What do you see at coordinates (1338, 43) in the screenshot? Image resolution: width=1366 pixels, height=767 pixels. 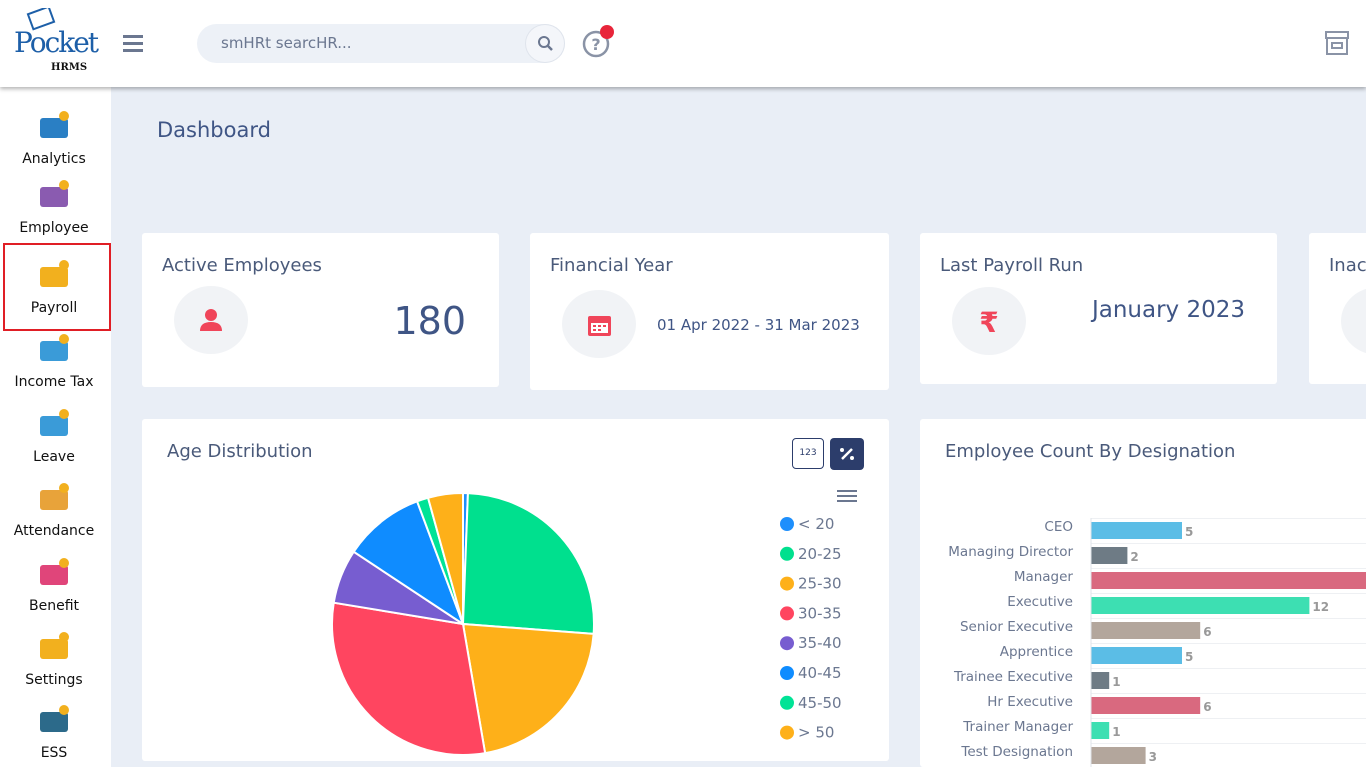 I see `store-icon` at bounding box center [1338, 43].